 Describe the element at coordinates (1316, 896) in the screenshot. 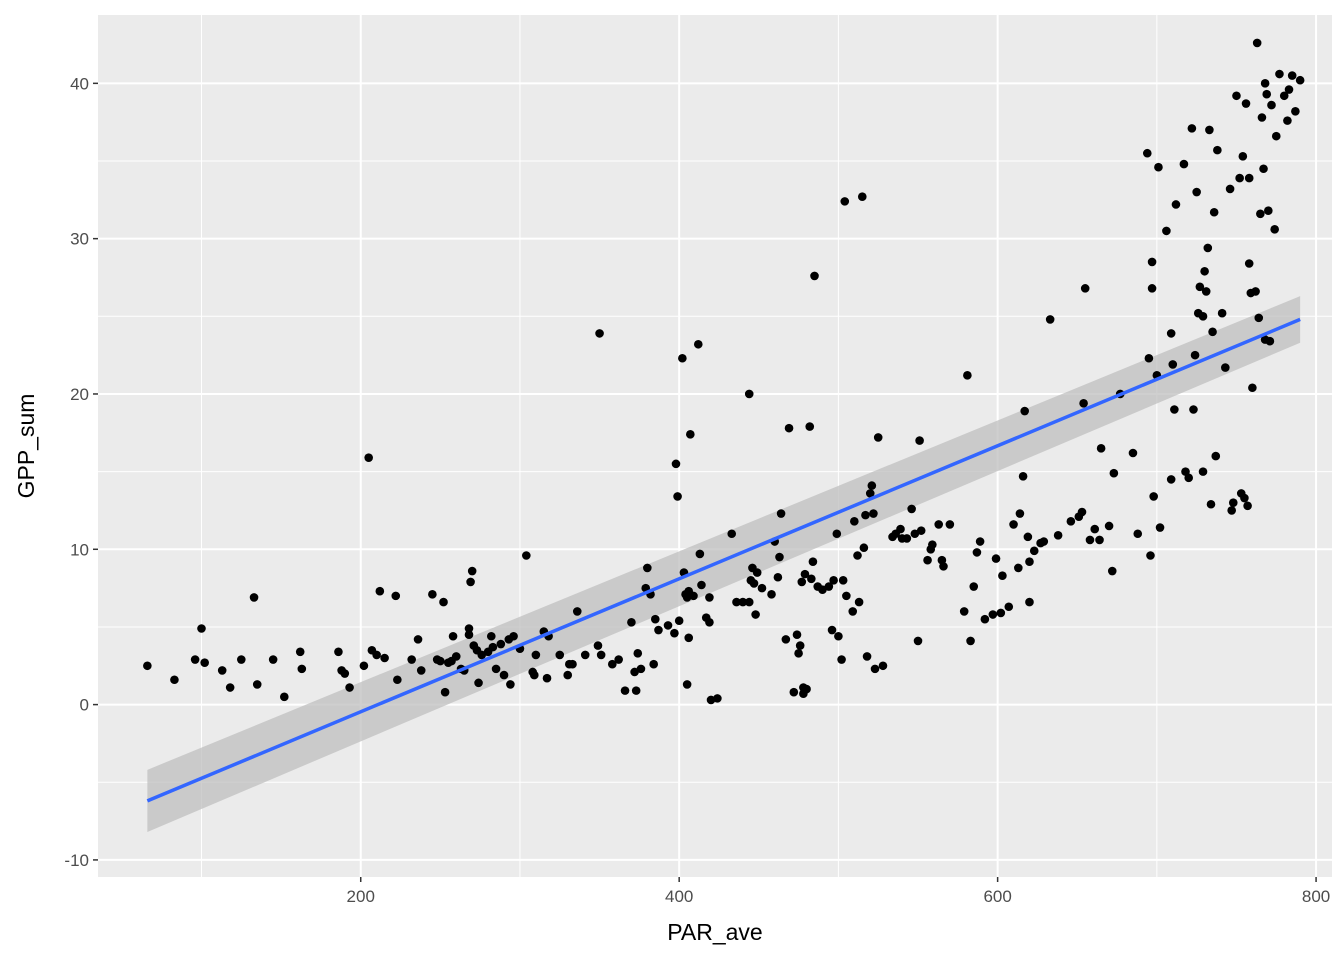

I see `x-tick-label: 800` at that location.